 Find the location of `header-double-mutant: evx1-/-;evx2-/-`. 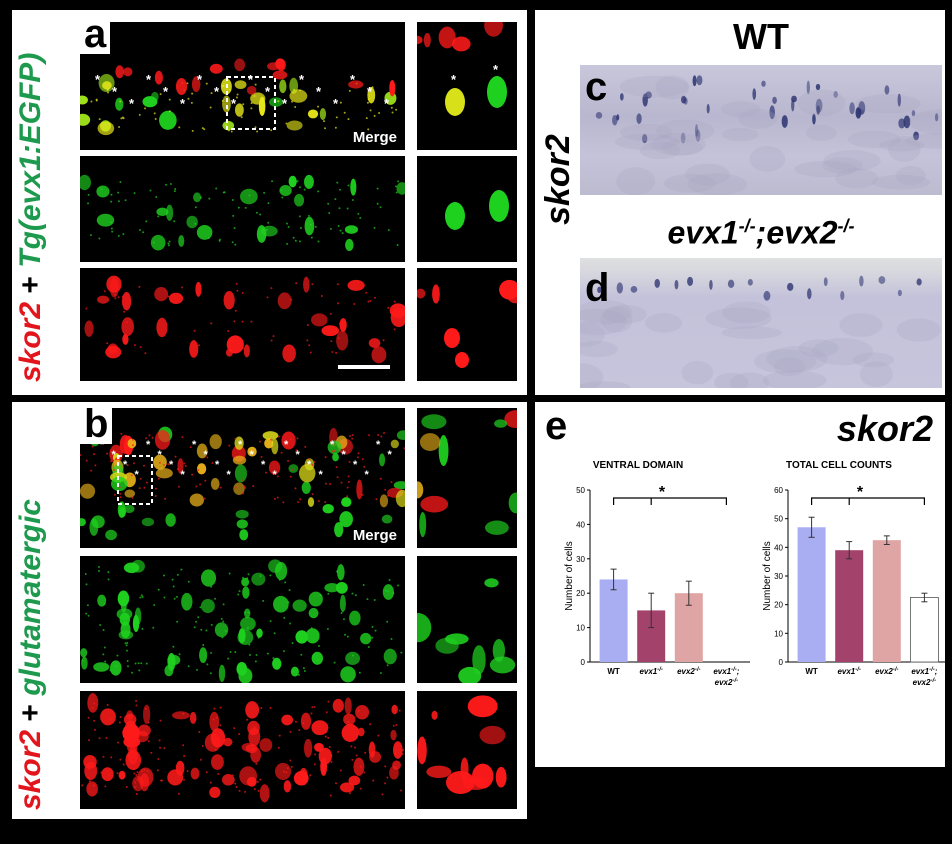

header-double-mutant: evx1-/-;evx2-/- is located at coordinates (761, 232).